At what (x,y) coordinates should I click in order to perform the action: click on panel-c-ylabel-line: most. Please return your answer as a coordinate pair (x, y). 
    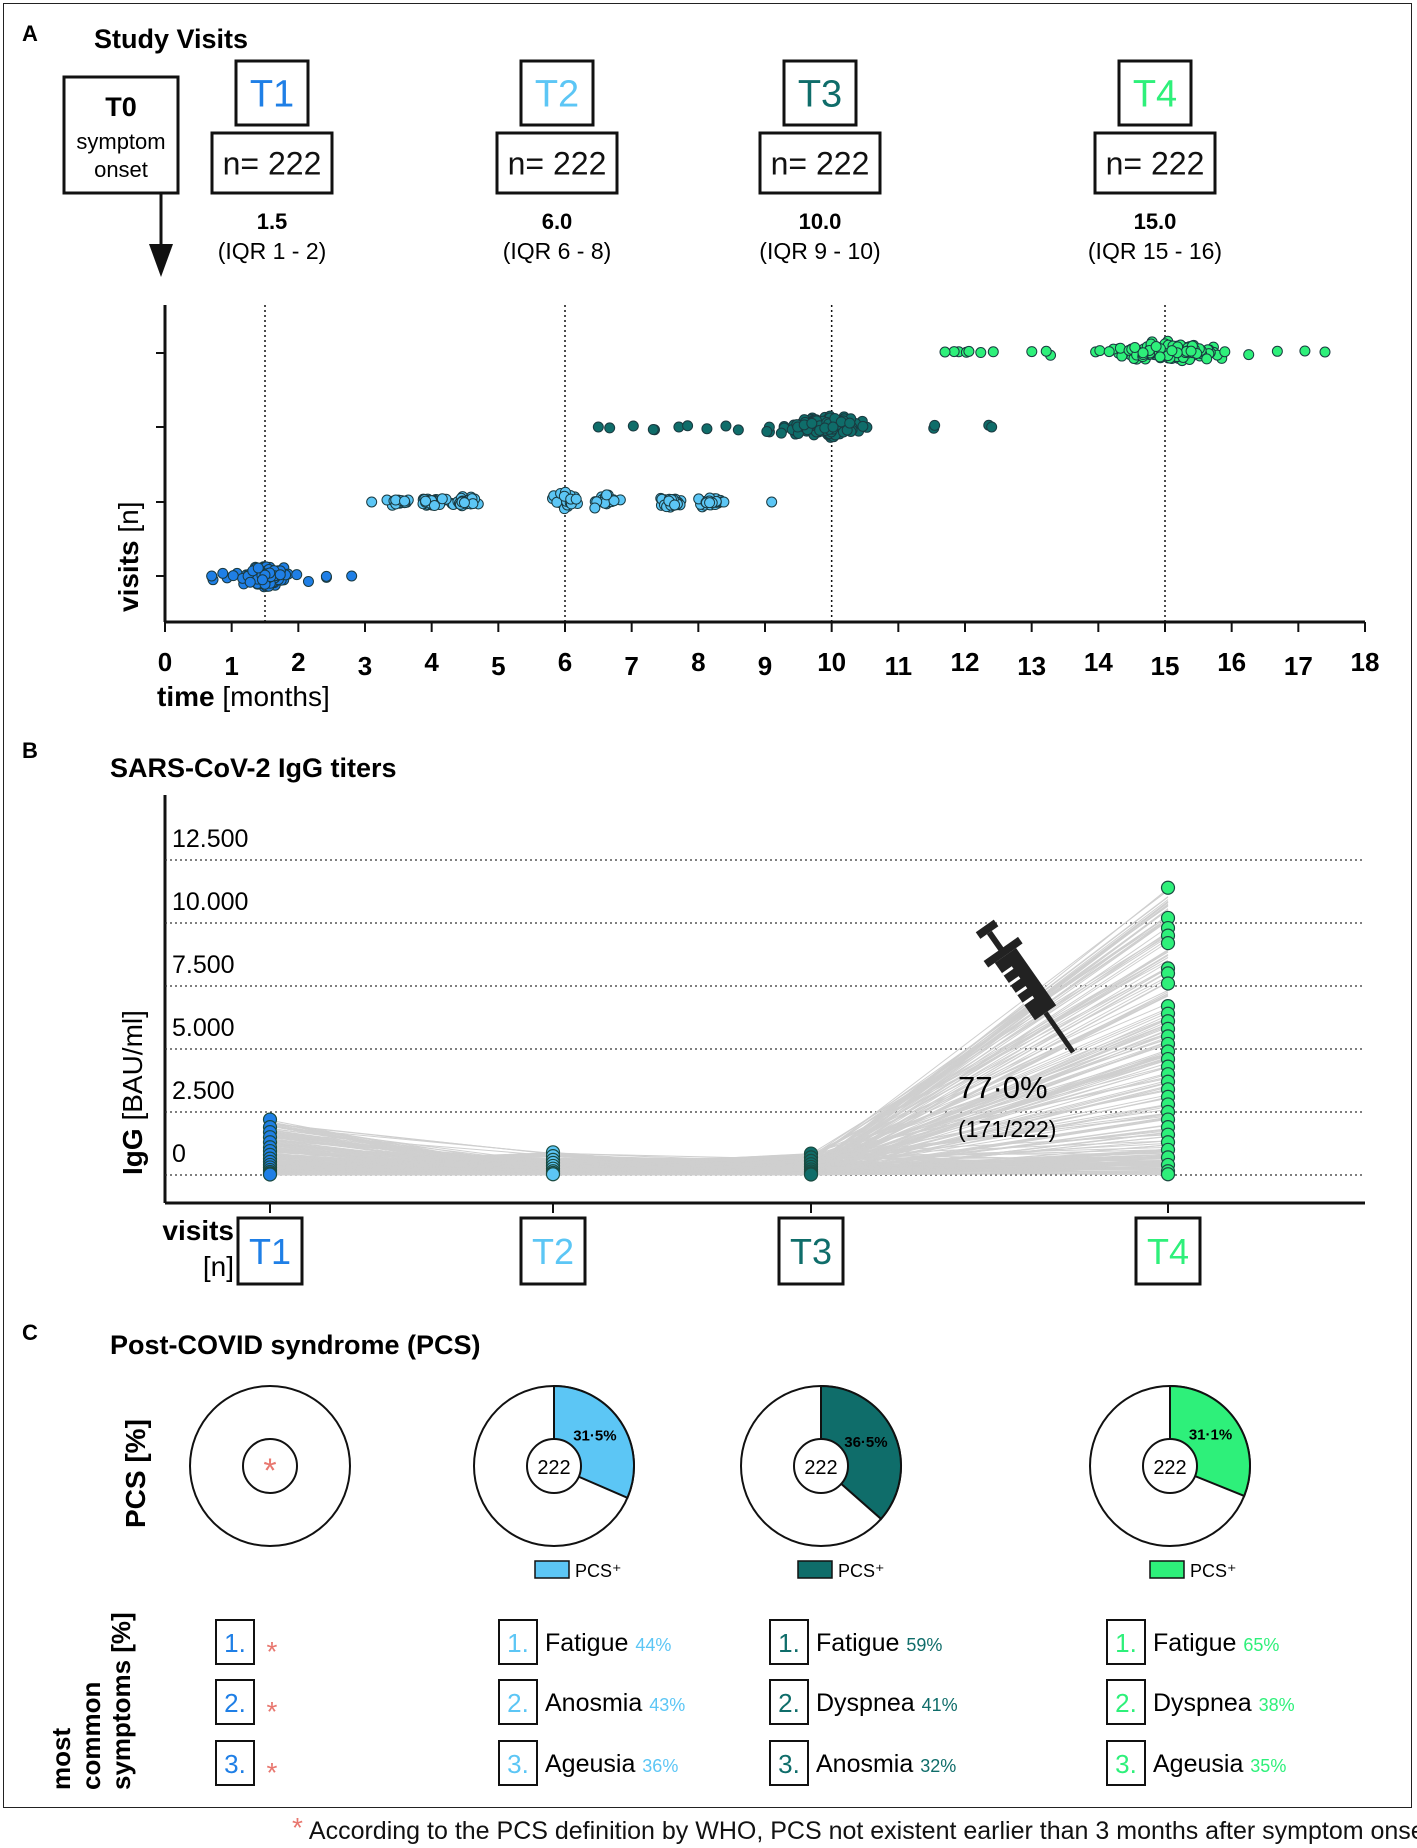
    Looking at the image, I should click on (61, 1759).